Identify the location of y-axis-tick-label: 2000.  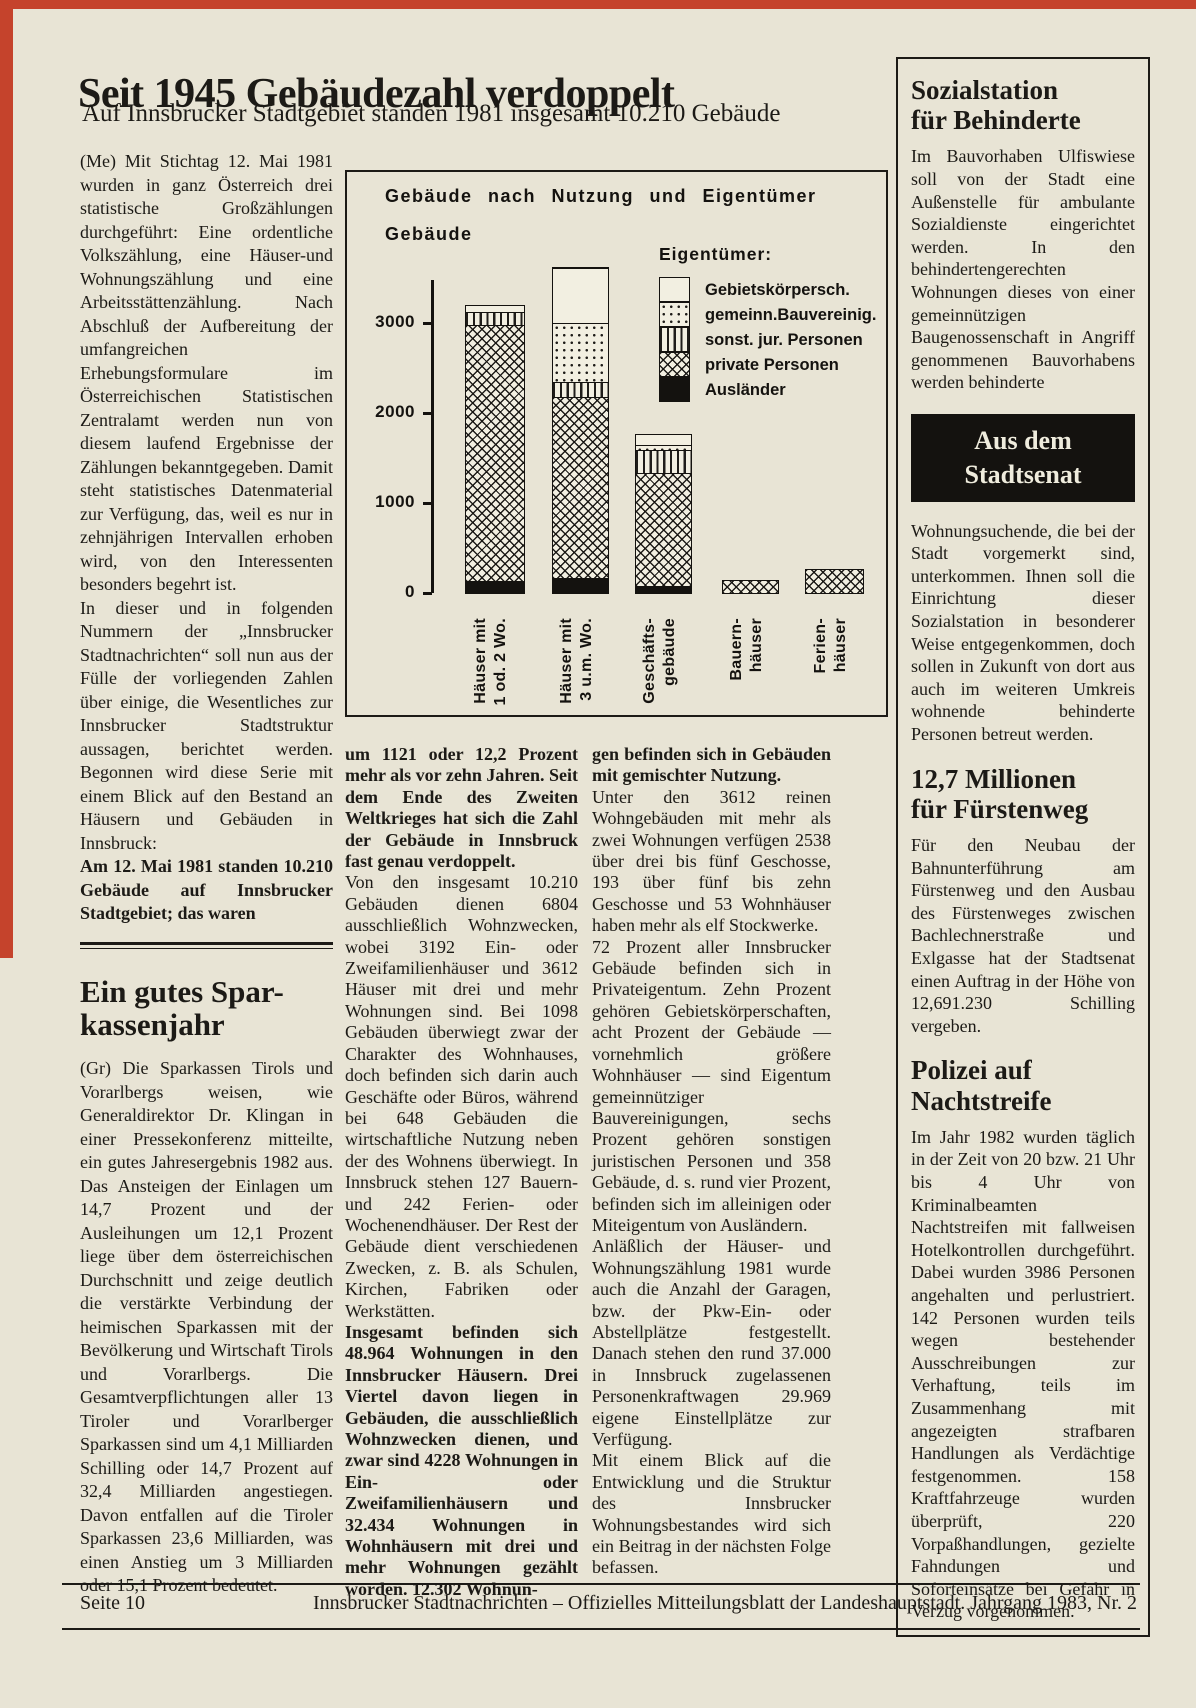
(395, 411).